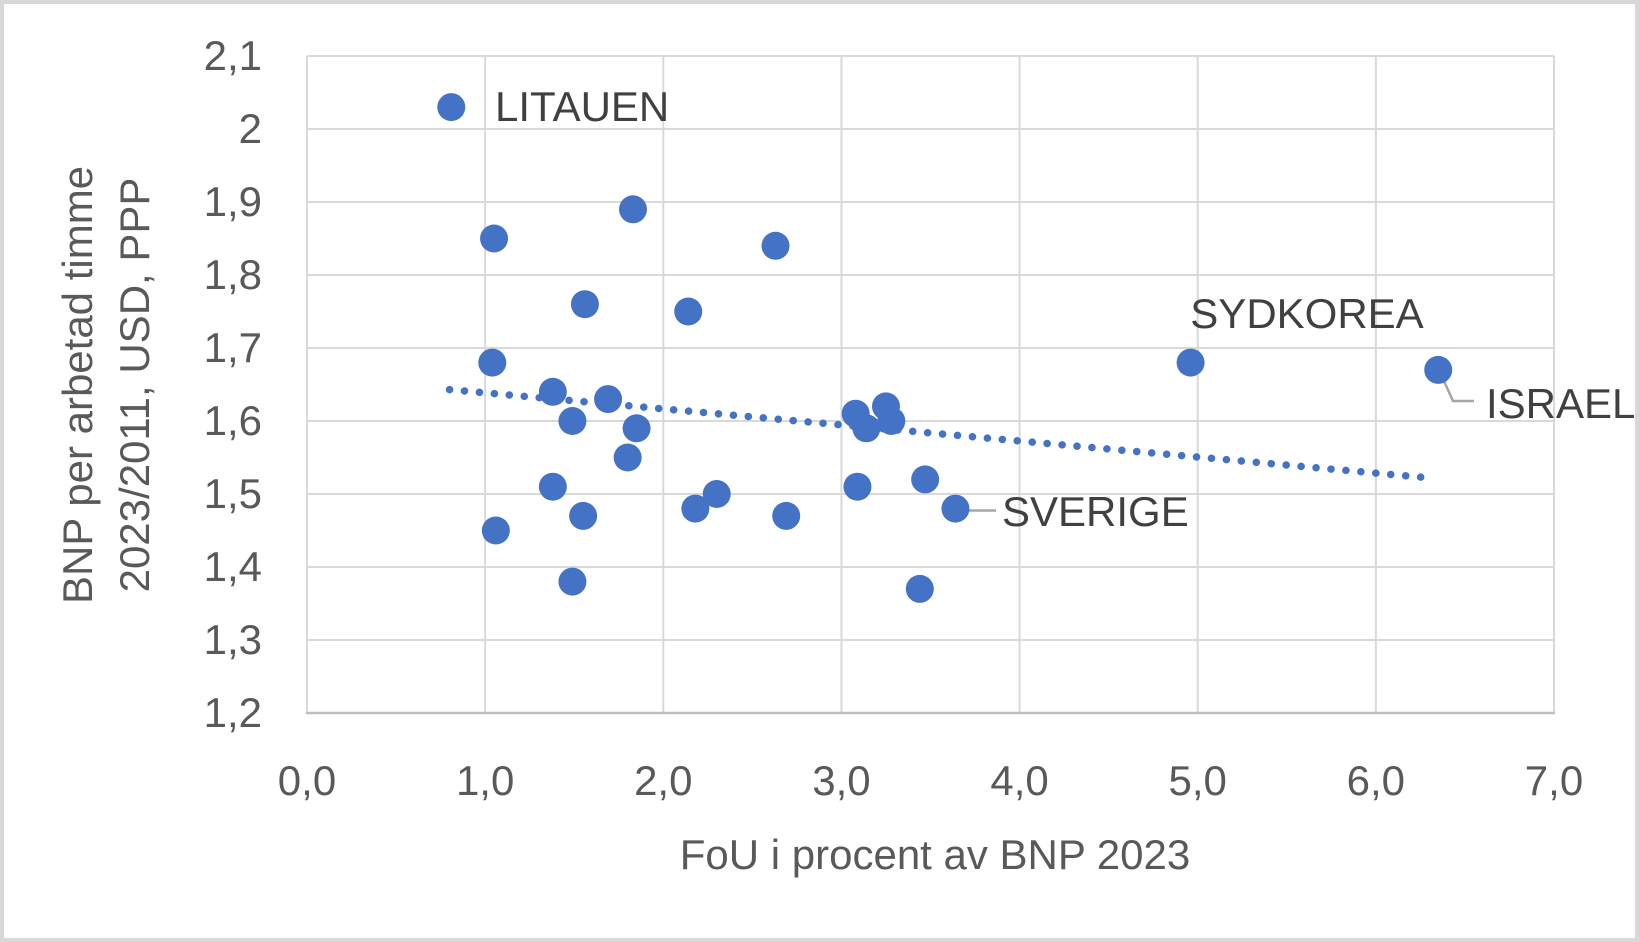 Image resolution: width=1639 pixels, height=942 pixels. I want to click on data-point-sydkorea, so click(1190, 362).